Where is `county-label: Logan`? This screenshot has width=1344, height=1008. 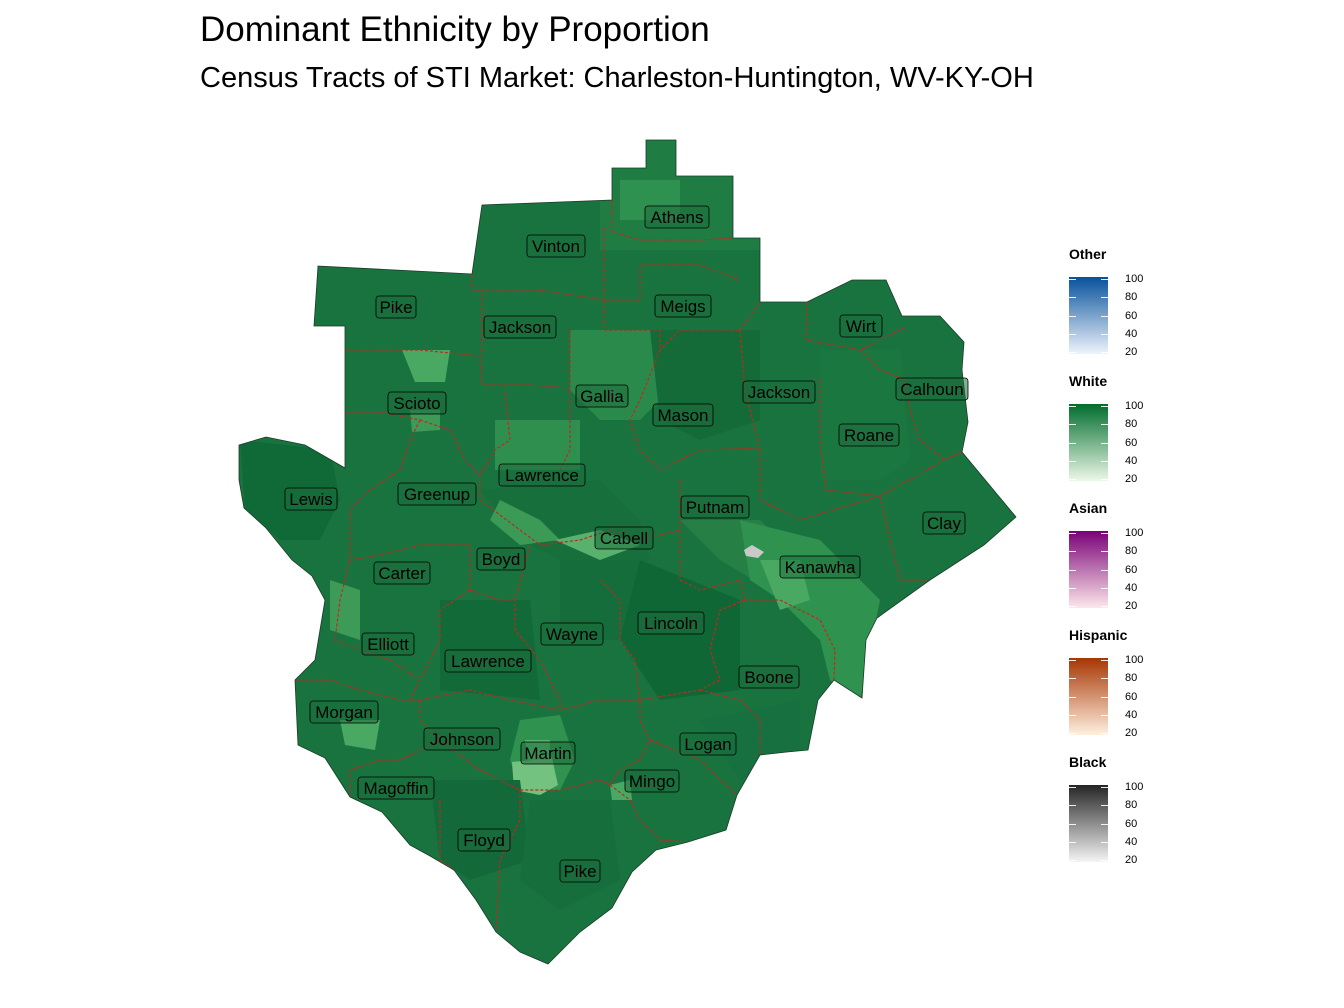 county-label: Logan is located at coordinates (708, 744).